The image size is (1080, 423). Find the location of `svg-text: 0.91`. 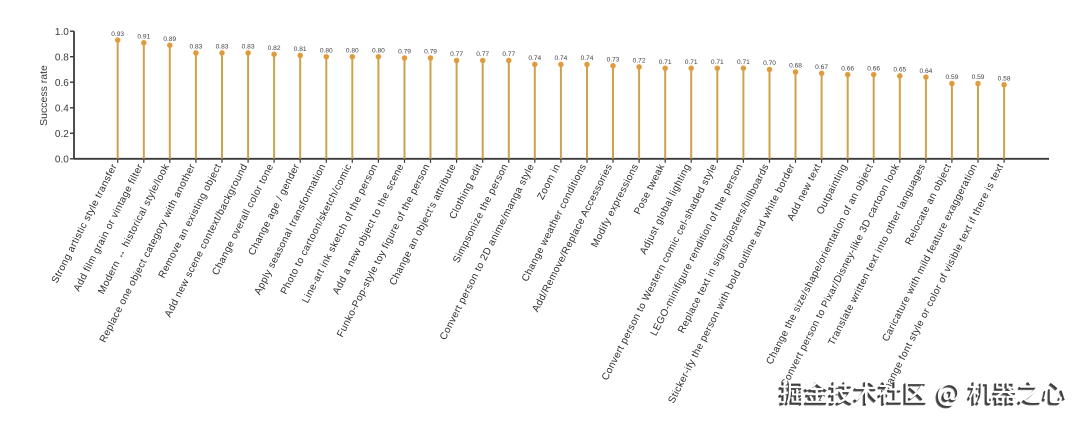

svg-text: 0.91 is located at coordinates (143, 36).